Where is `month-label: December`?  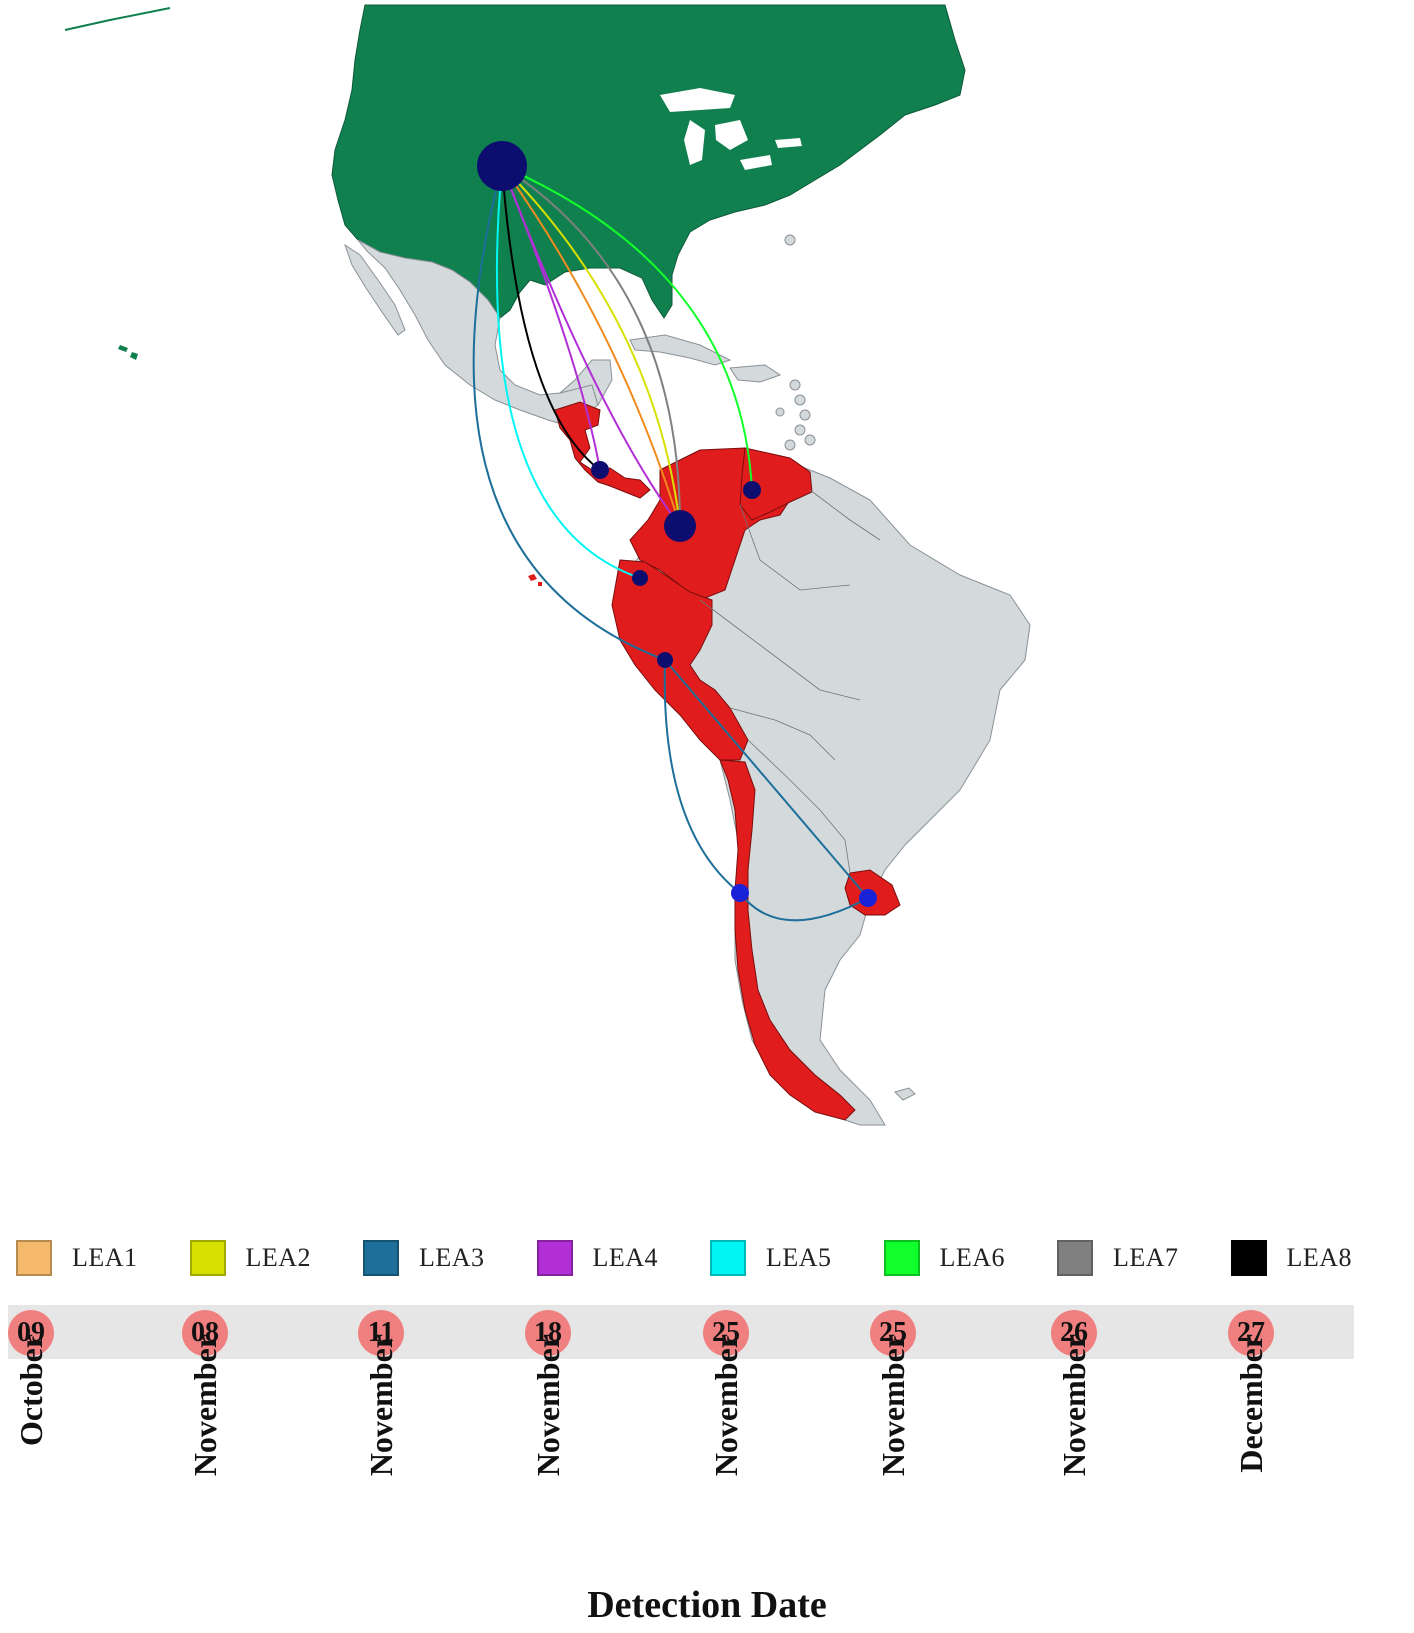
month-label: December is located at coordinates (1251, 1403).